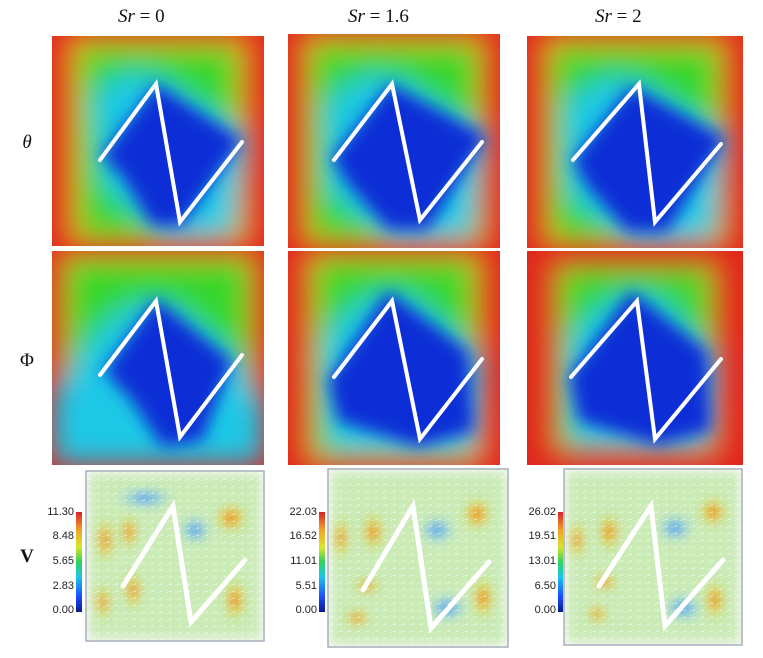 This screenshot has height=658, width=763. What do you see at coordinates (542, 512) in the screenshot?
I see `colorbar-tick: 26.02` at bounding box center [542, 512].